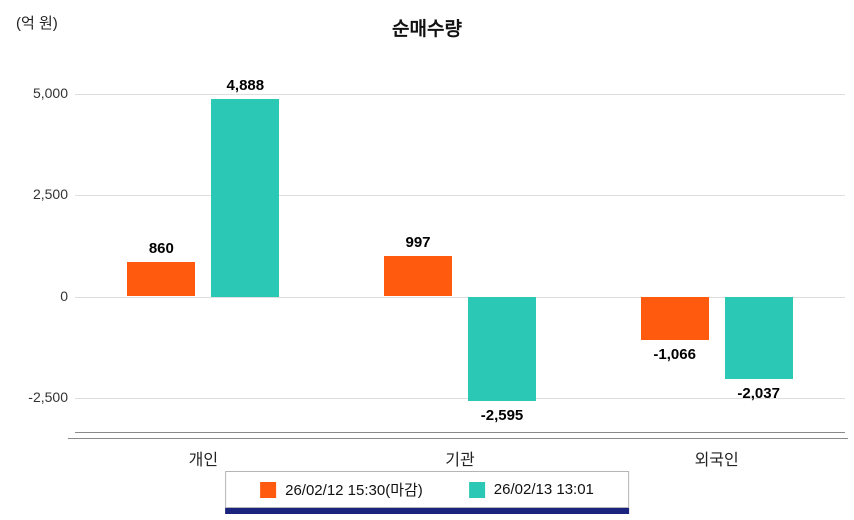 The width and height of the screenshot is (854, 520). What do you see at coordinates (543, 489) in the screenshot?
I see `legend-label: 26/02/13 13:01` at bounding box center [543, 489].